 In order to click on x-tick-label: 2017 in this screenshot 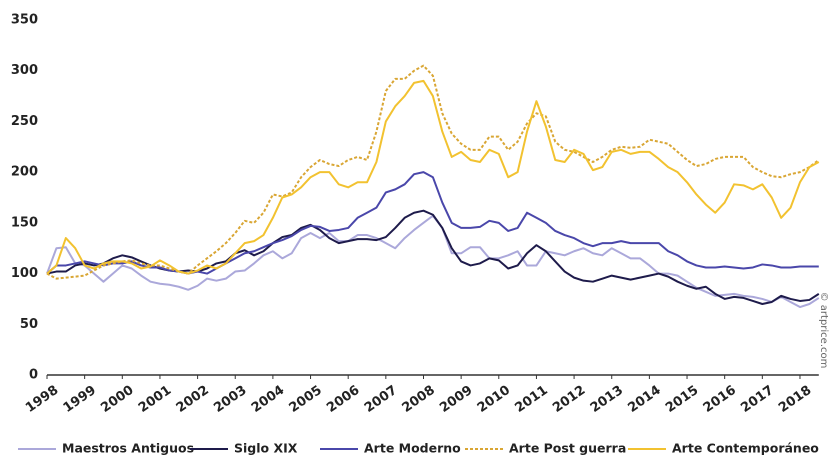, I will do `click(757, 399)`.